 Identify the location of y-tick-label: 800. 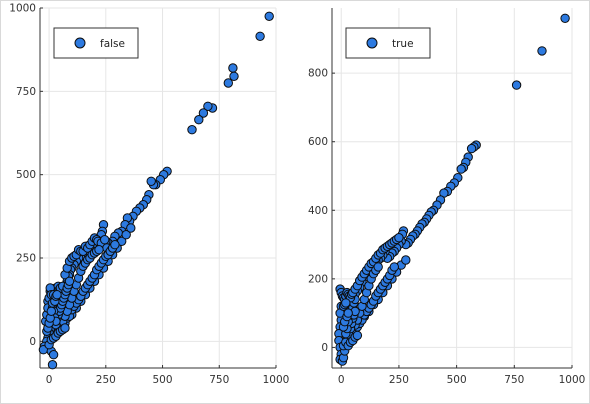
(318, 74).